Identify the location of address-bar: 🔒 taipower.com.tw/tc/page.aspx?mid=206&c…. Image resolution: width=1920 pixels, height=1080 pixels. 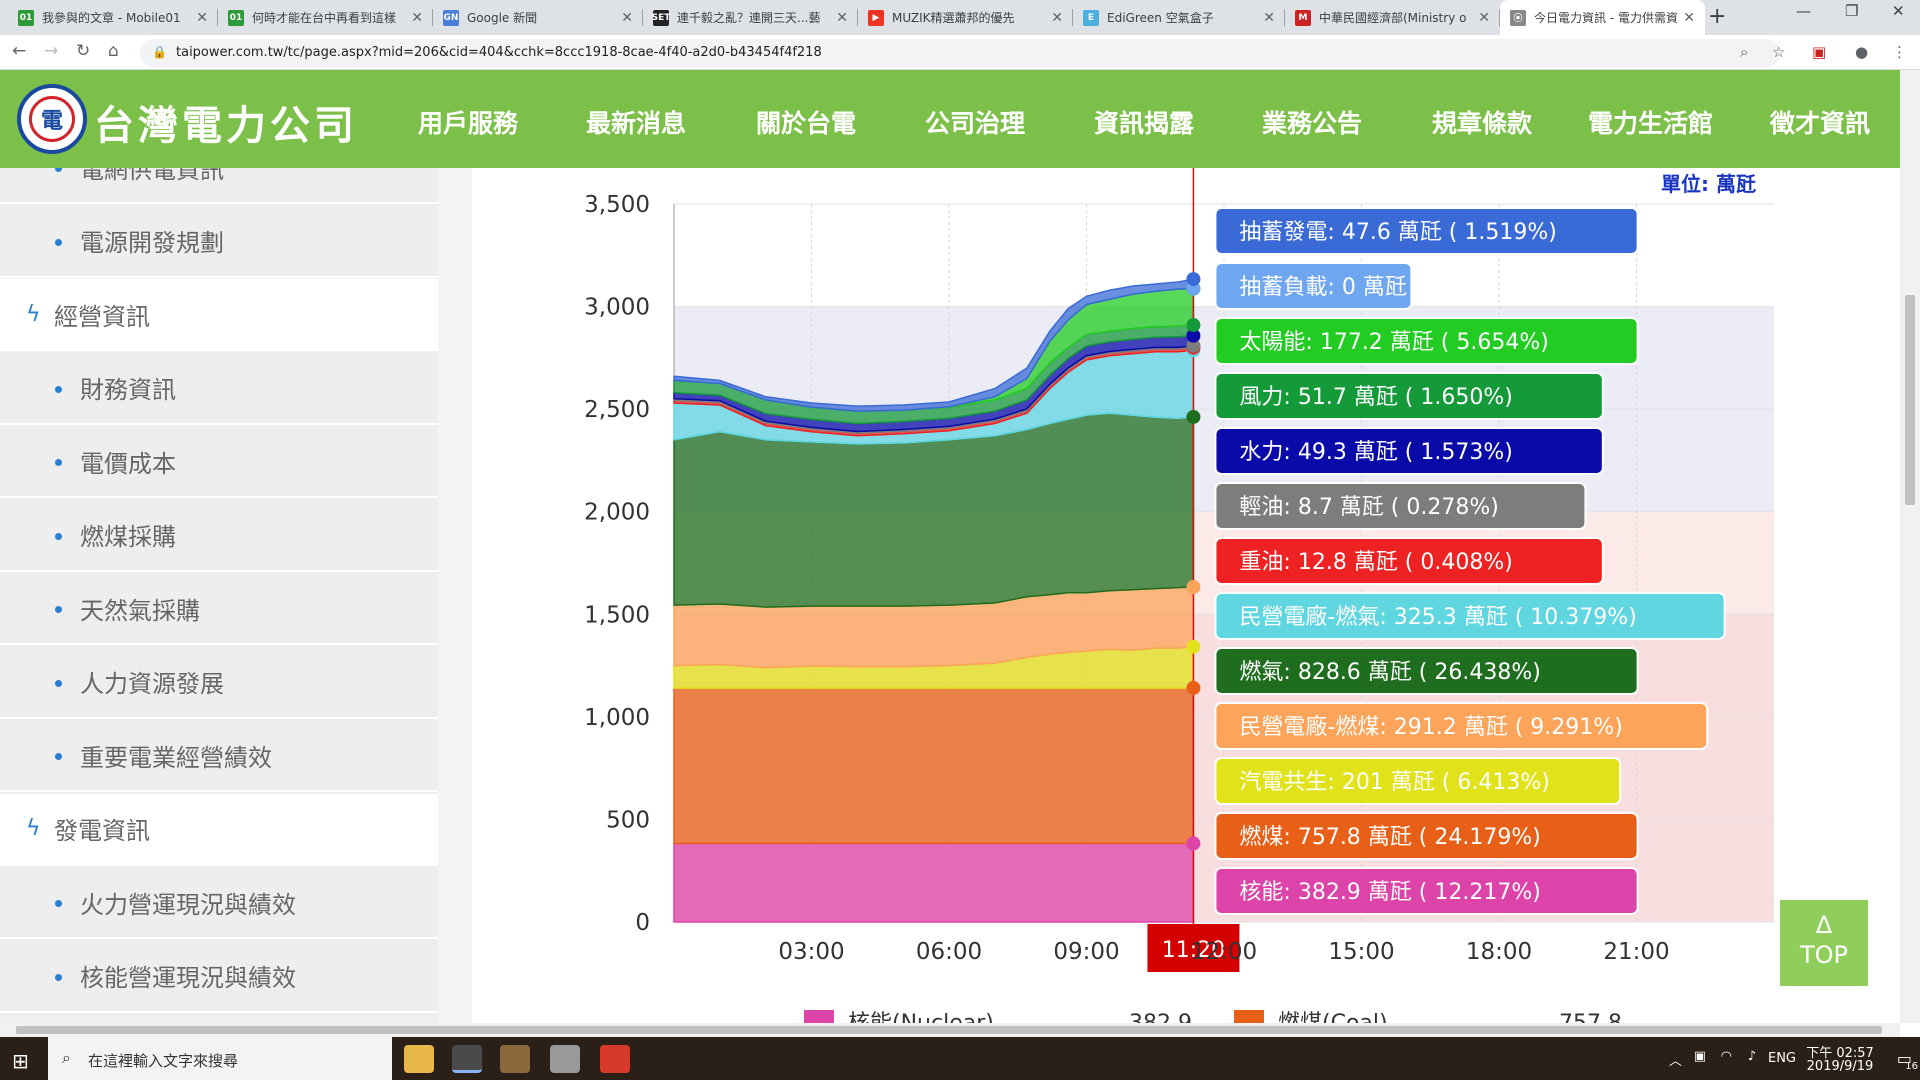
(960, 53).